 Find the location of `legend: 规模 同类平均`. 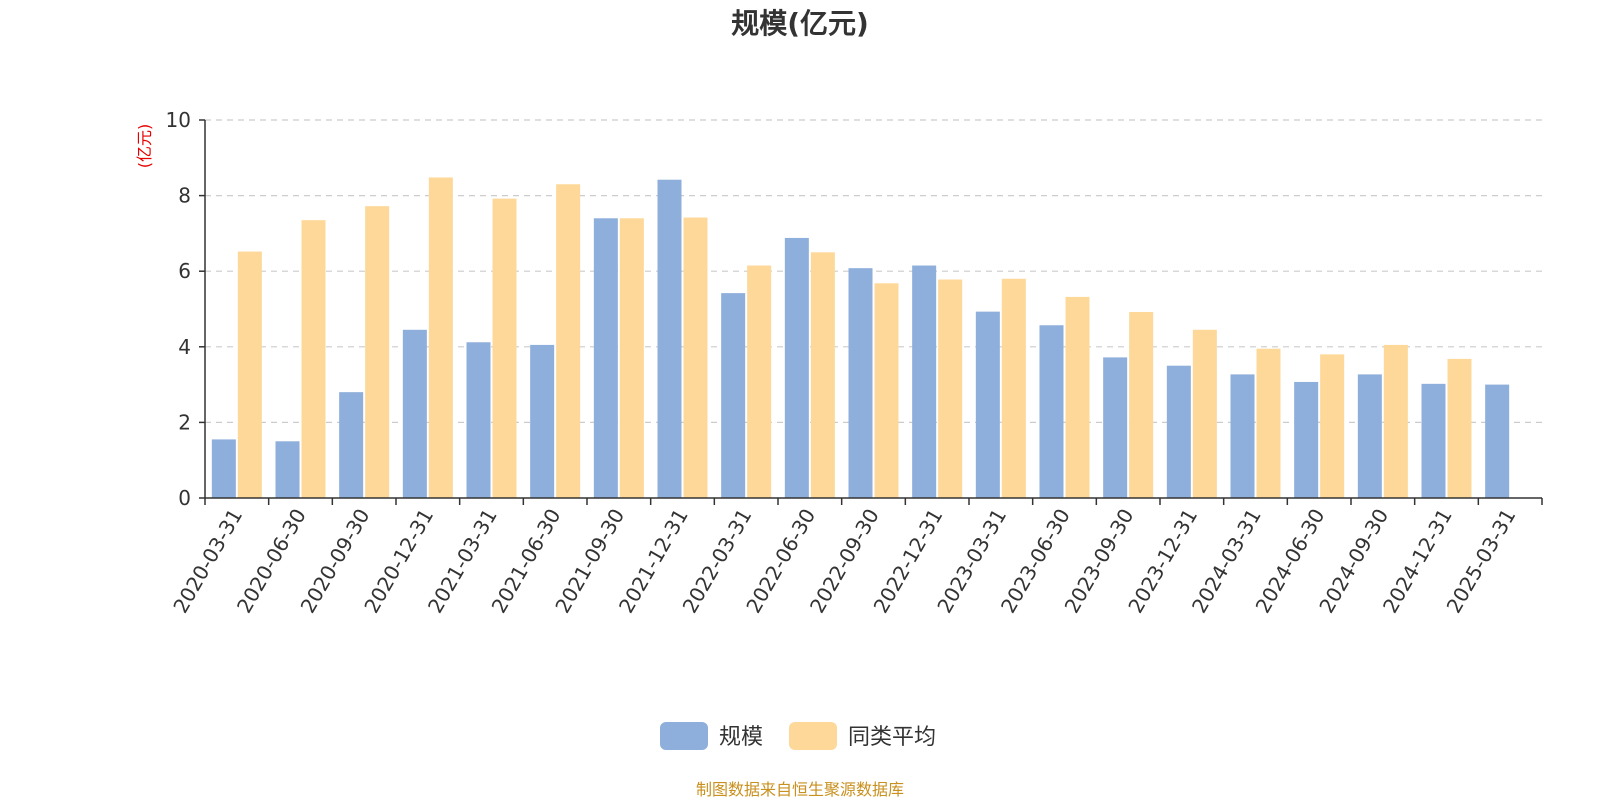

legend: 规模 同类平均 is located at coordinates (798, 736).